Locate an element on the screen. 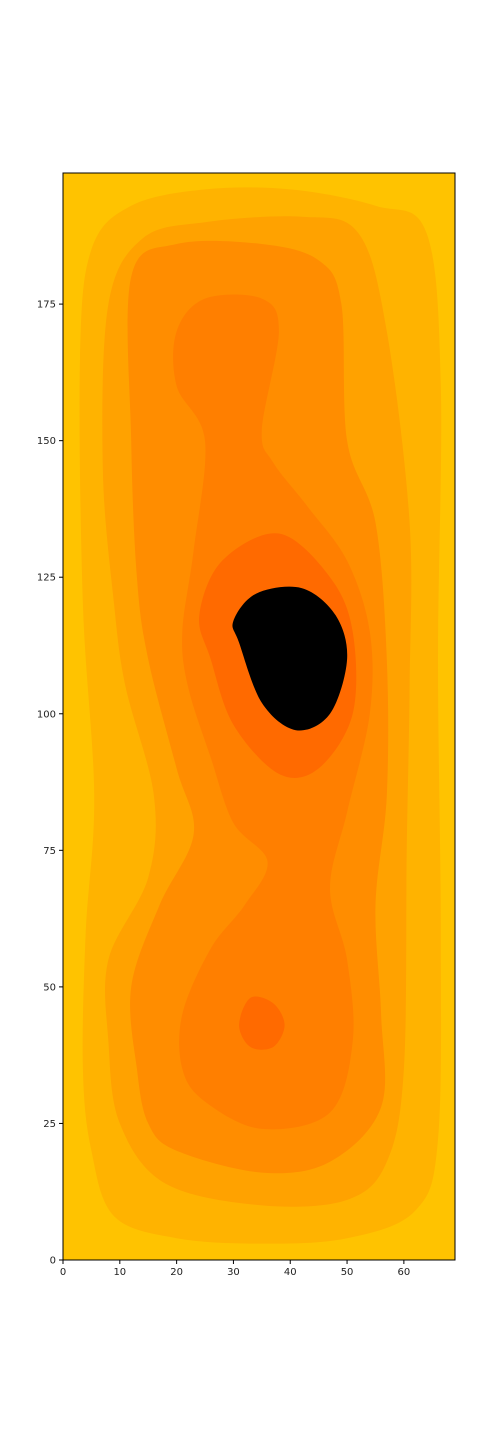 The height and width of the screenshot is (1440, 504). y-tick-label: 100 is located at coordinates (46, 714).